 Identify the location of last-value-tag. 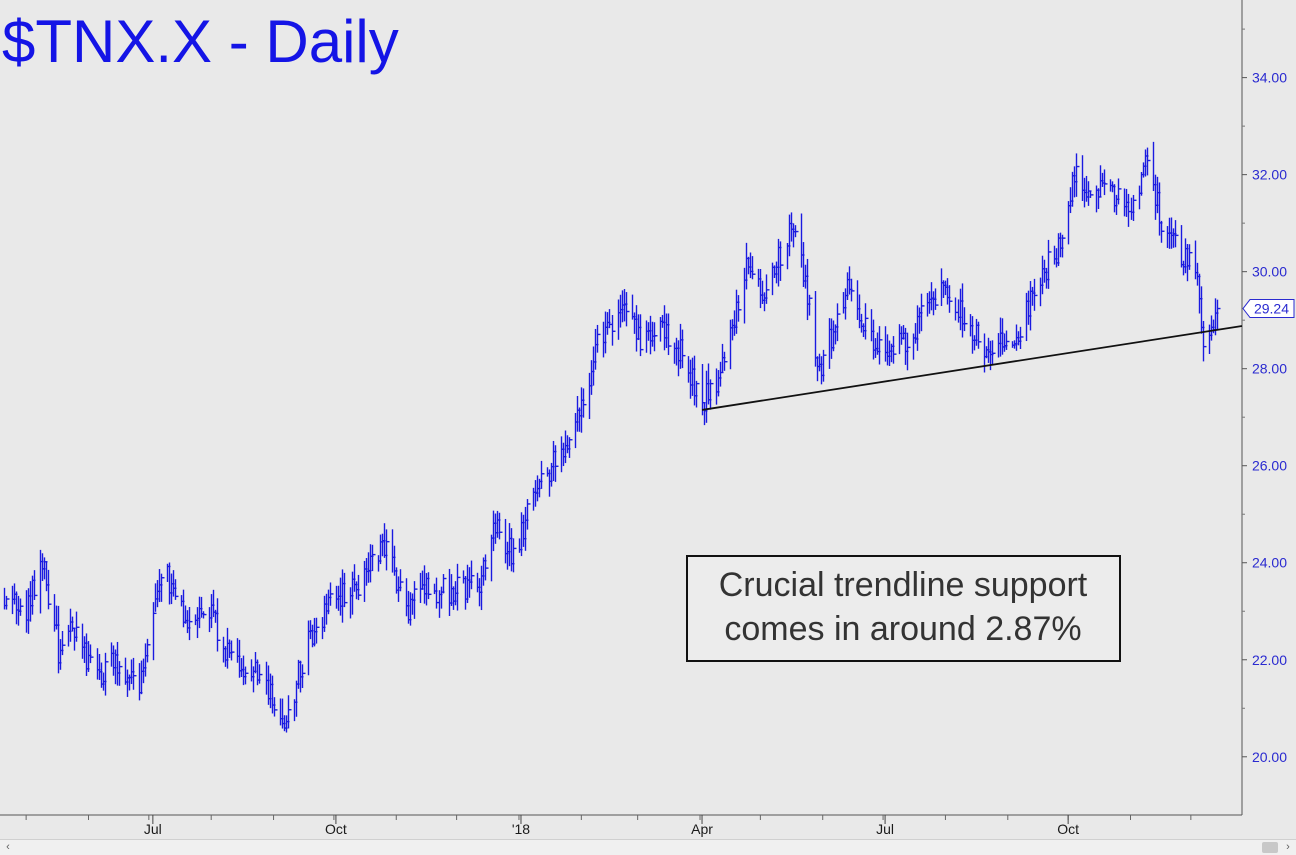
(1268, 309).